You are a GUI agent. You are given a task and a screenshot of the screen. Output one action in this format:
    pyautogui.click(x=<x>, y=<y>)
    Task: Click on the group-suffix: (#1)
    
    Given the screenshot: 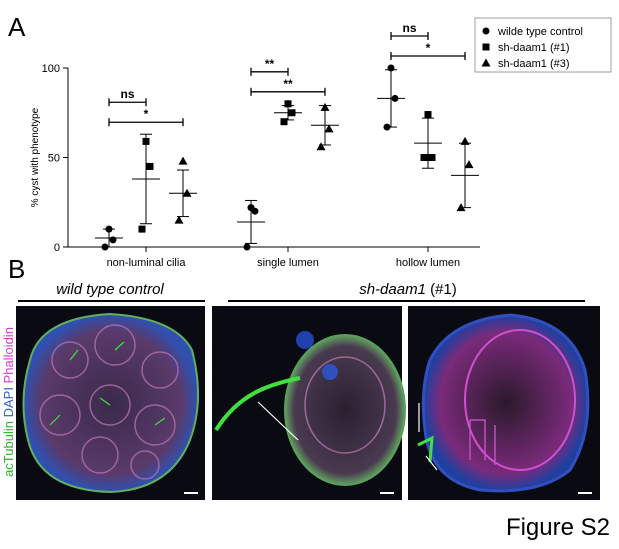 What is the action you would take?
    pyautogui.click(x=441, y=289)
    